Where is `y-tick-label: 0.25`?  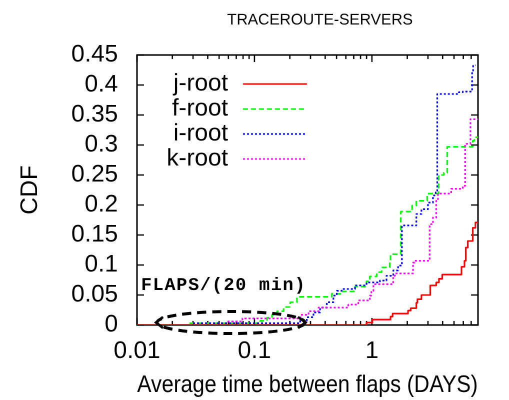
y-tick-label: 0.25 is located at coordinates (94, 174).